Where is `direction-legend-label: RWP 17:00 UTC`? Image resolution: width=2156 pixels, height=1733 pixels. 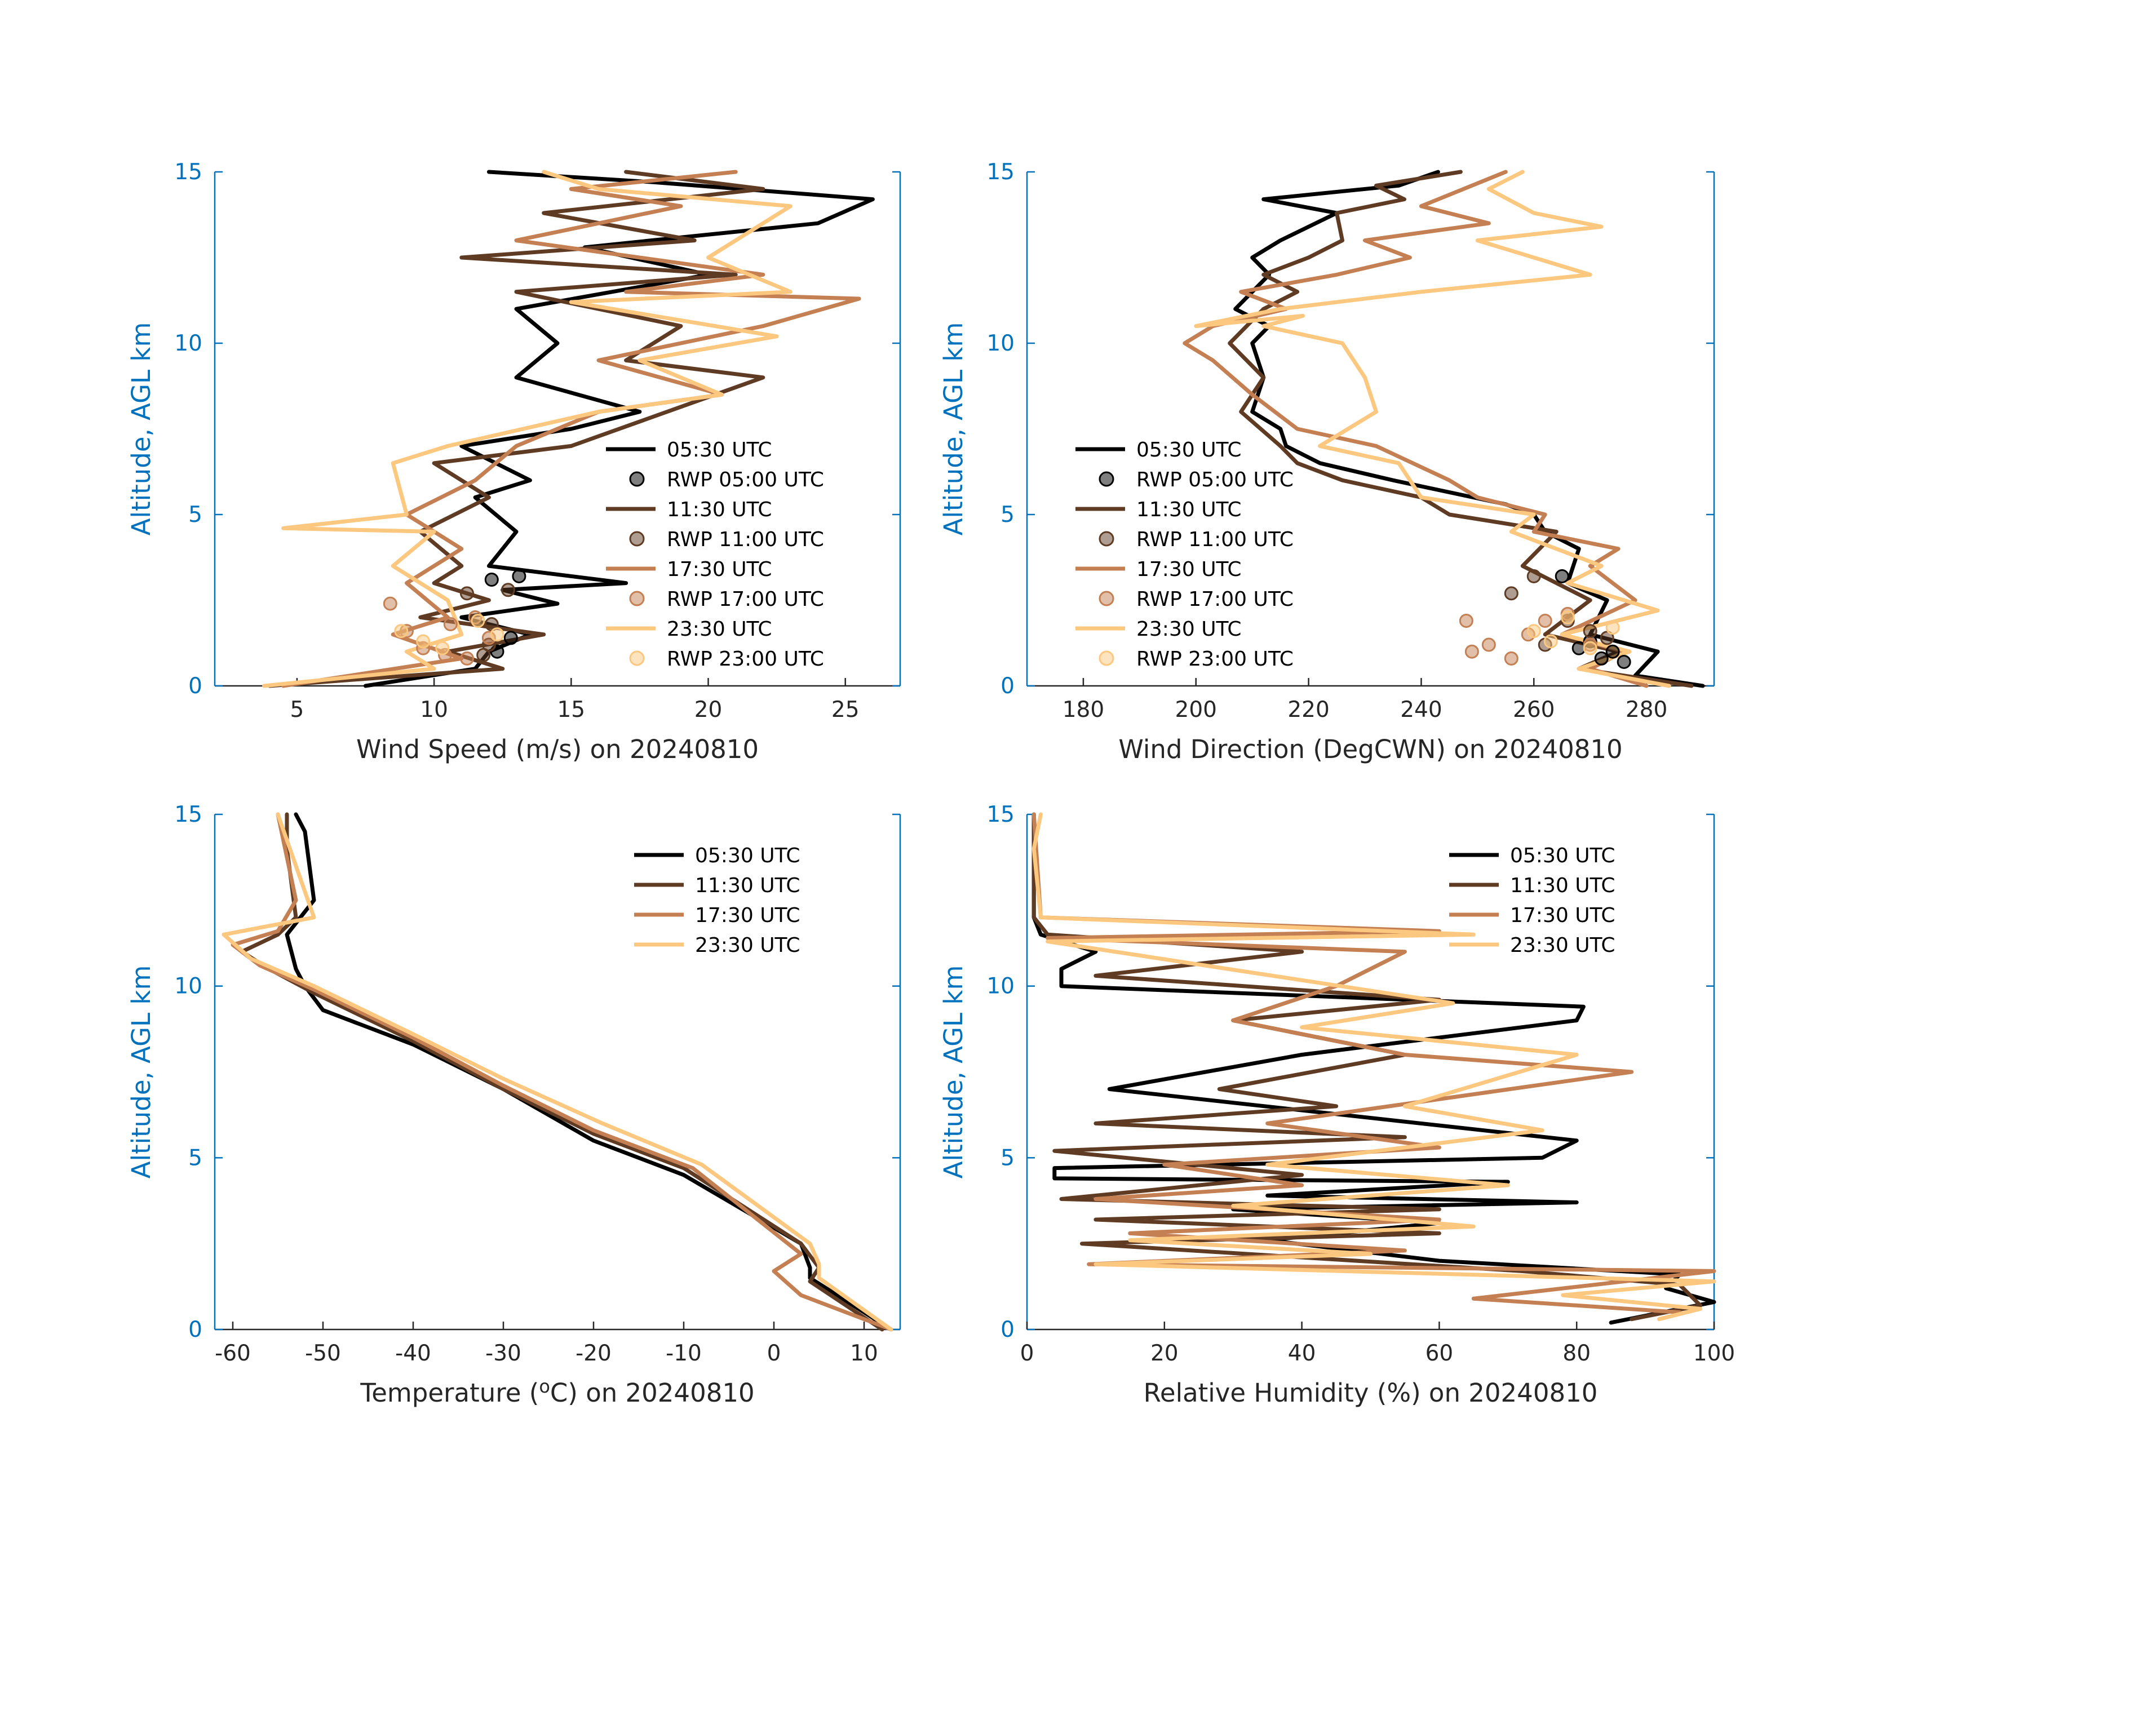 direction-legend-label: RWP 17:00 UTC is located at coordinates (1215, 599).